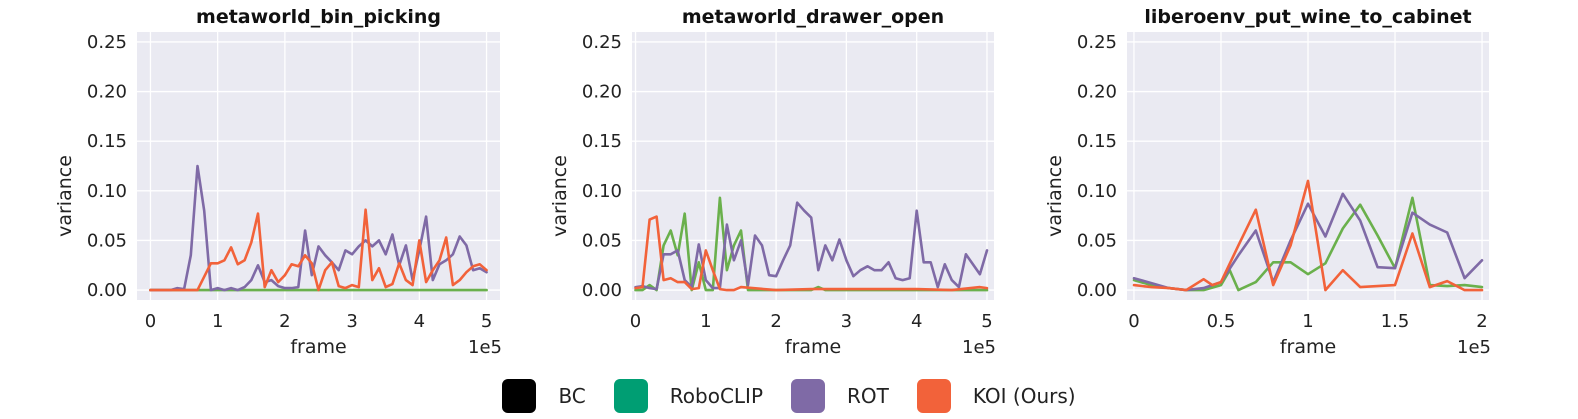 The height and width of the screenshot is (419, 1578). Describe the element at coordinates (808, 396) in the screenshot. I see `legend-swatch-rot` at that location.